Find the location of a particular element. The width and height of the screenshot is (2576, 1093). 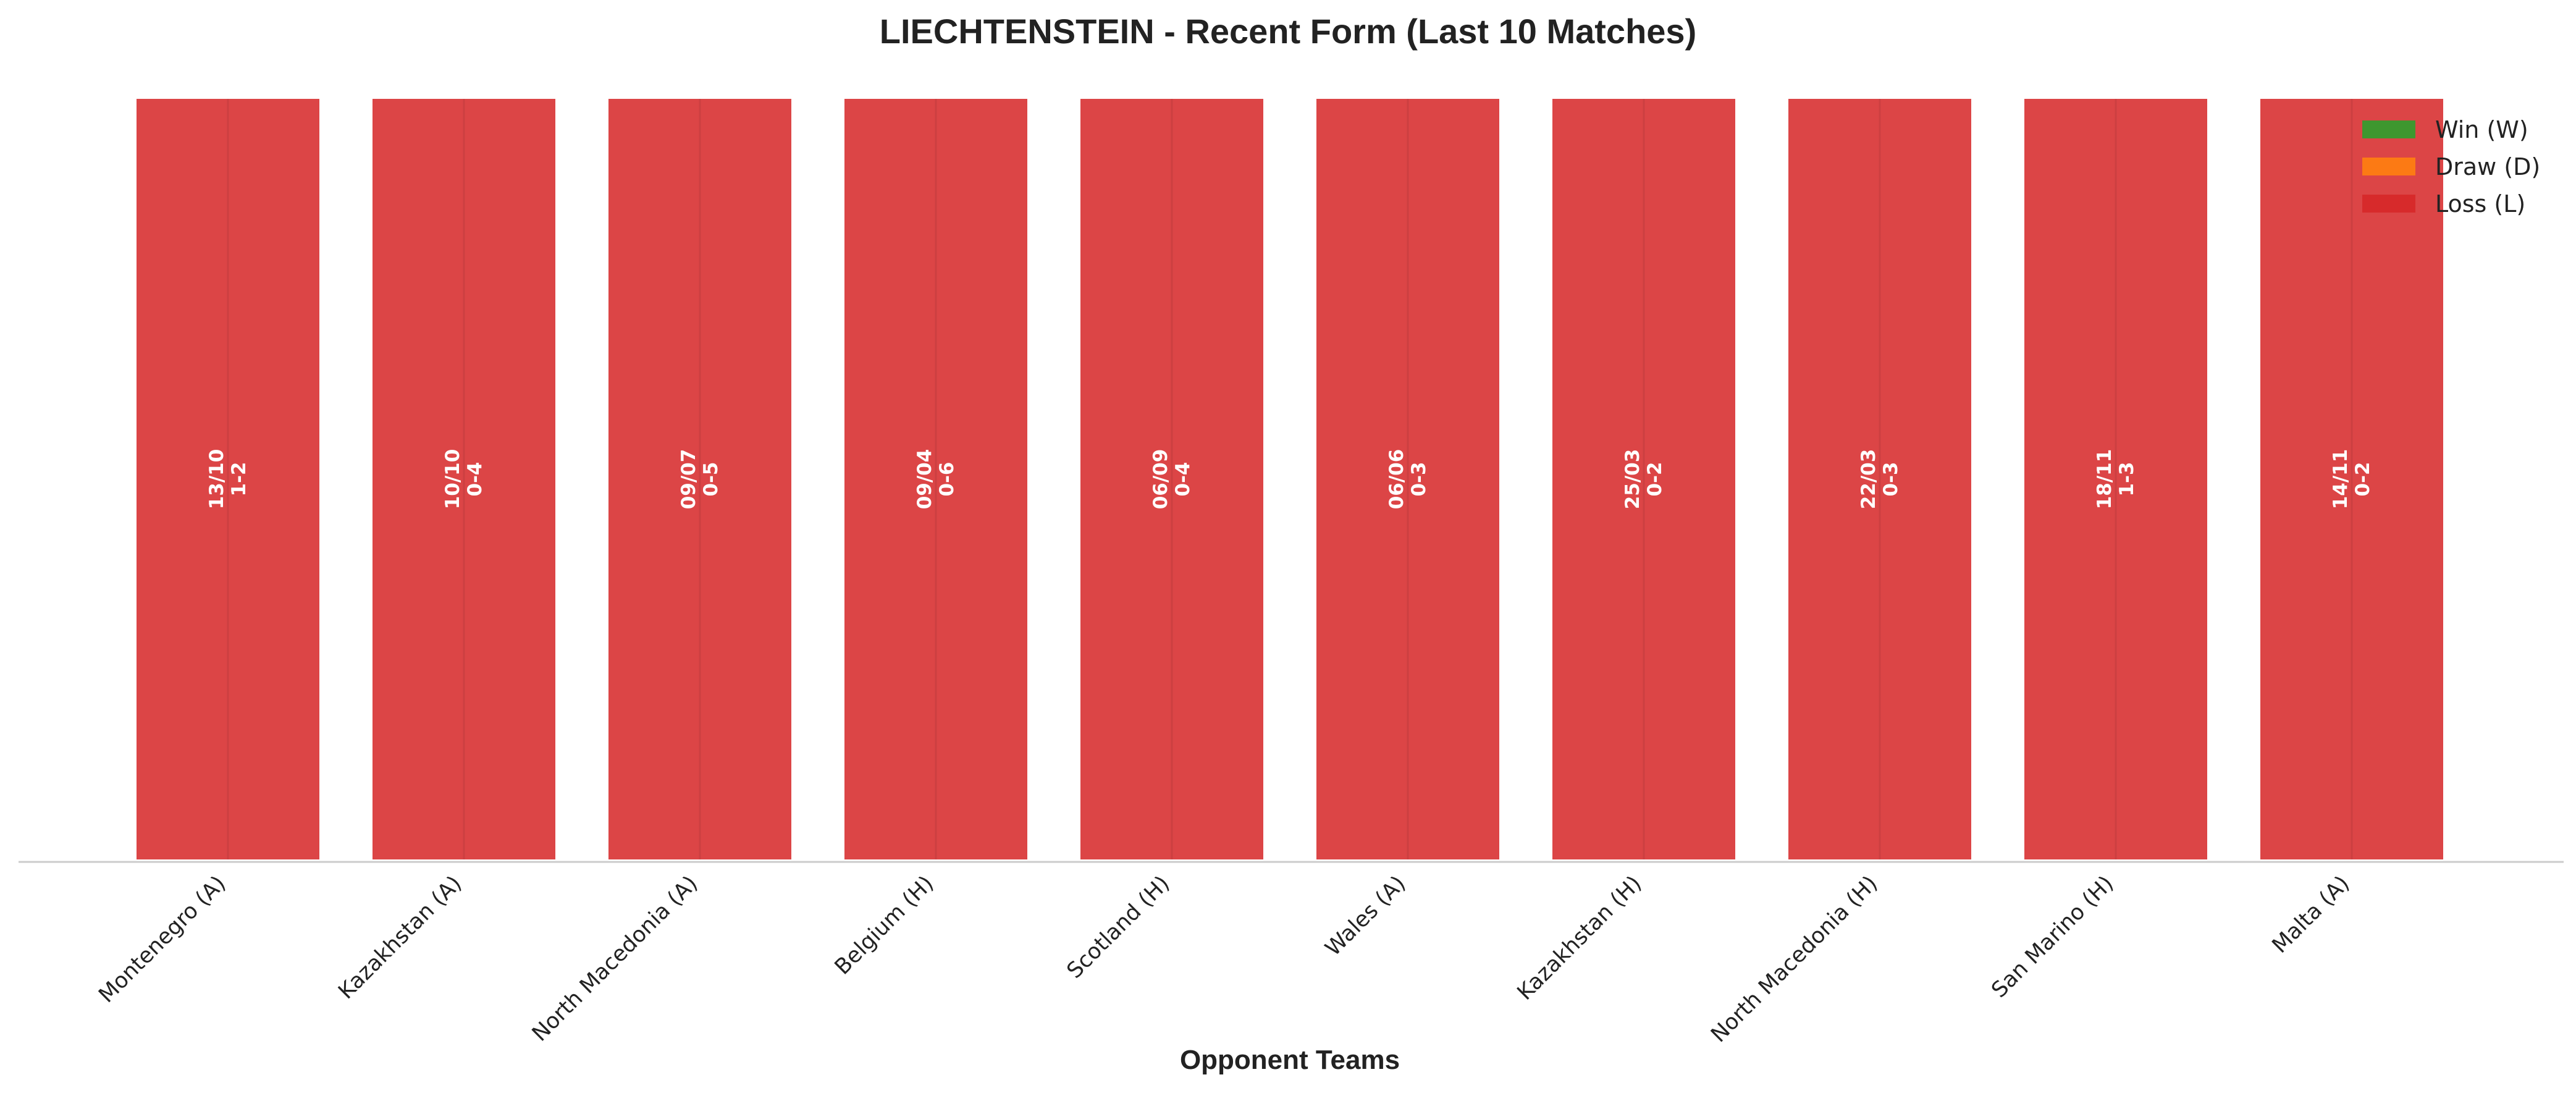

bar-label: 25/030-2 is located at coordinates (1644, 480).